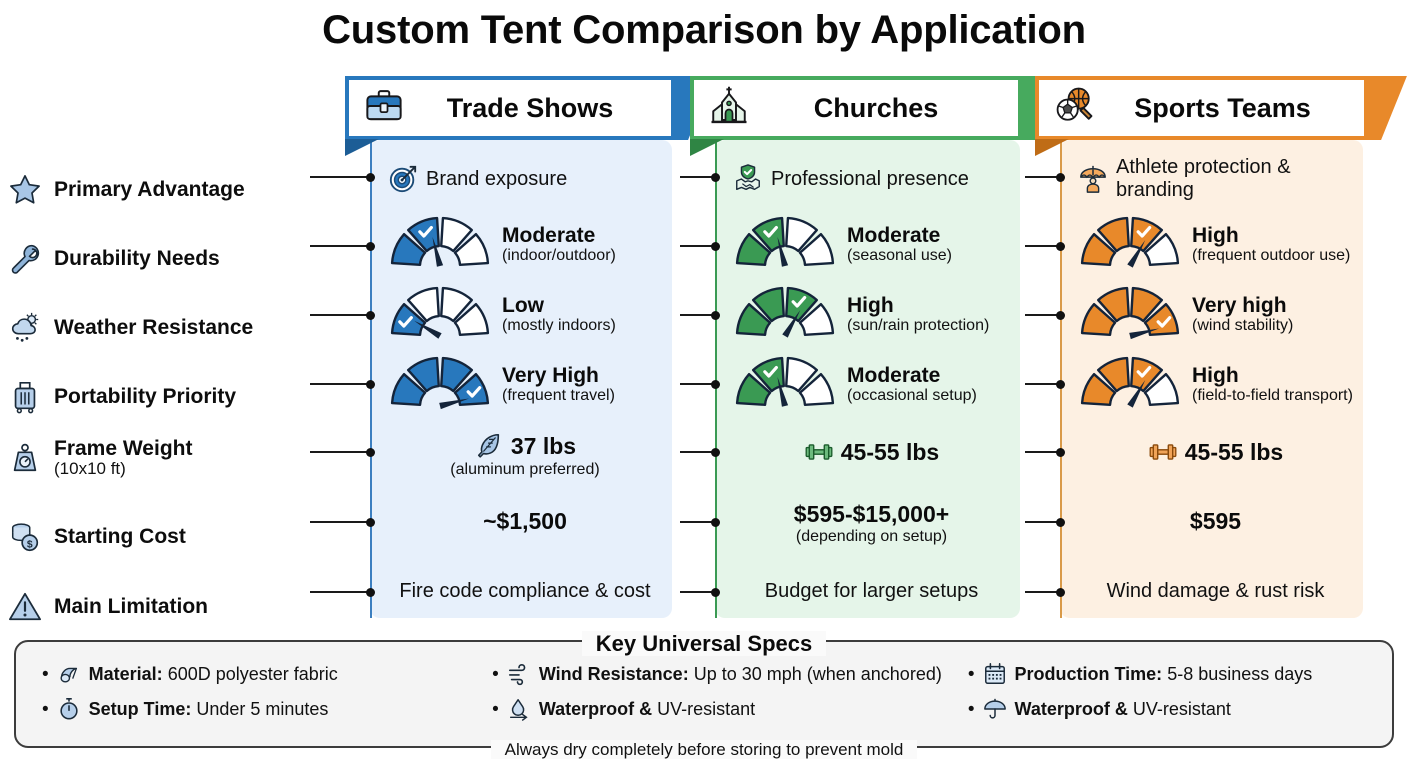 This screenshot has width=1408, height=768. I want to click on cell-trade-shows-weather: Low (mostly indoors), so click(525, 315).